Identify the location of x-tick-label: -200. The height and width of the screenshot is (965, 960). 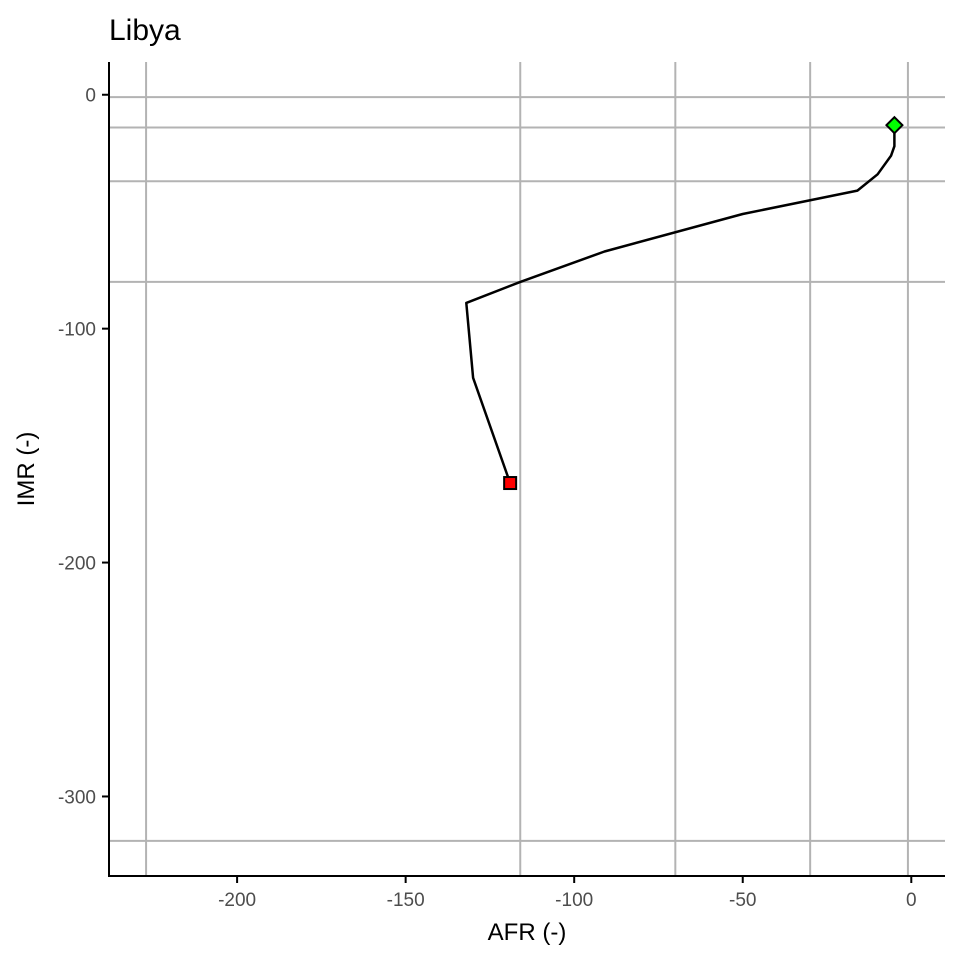
(237, 900).